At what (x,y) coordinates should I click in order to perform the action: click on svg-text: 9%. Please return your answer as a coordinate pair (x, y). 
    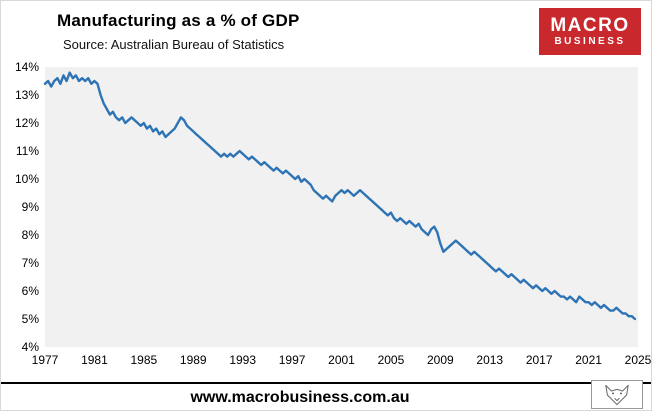
    Looking at the image, I should click on (31, 207).